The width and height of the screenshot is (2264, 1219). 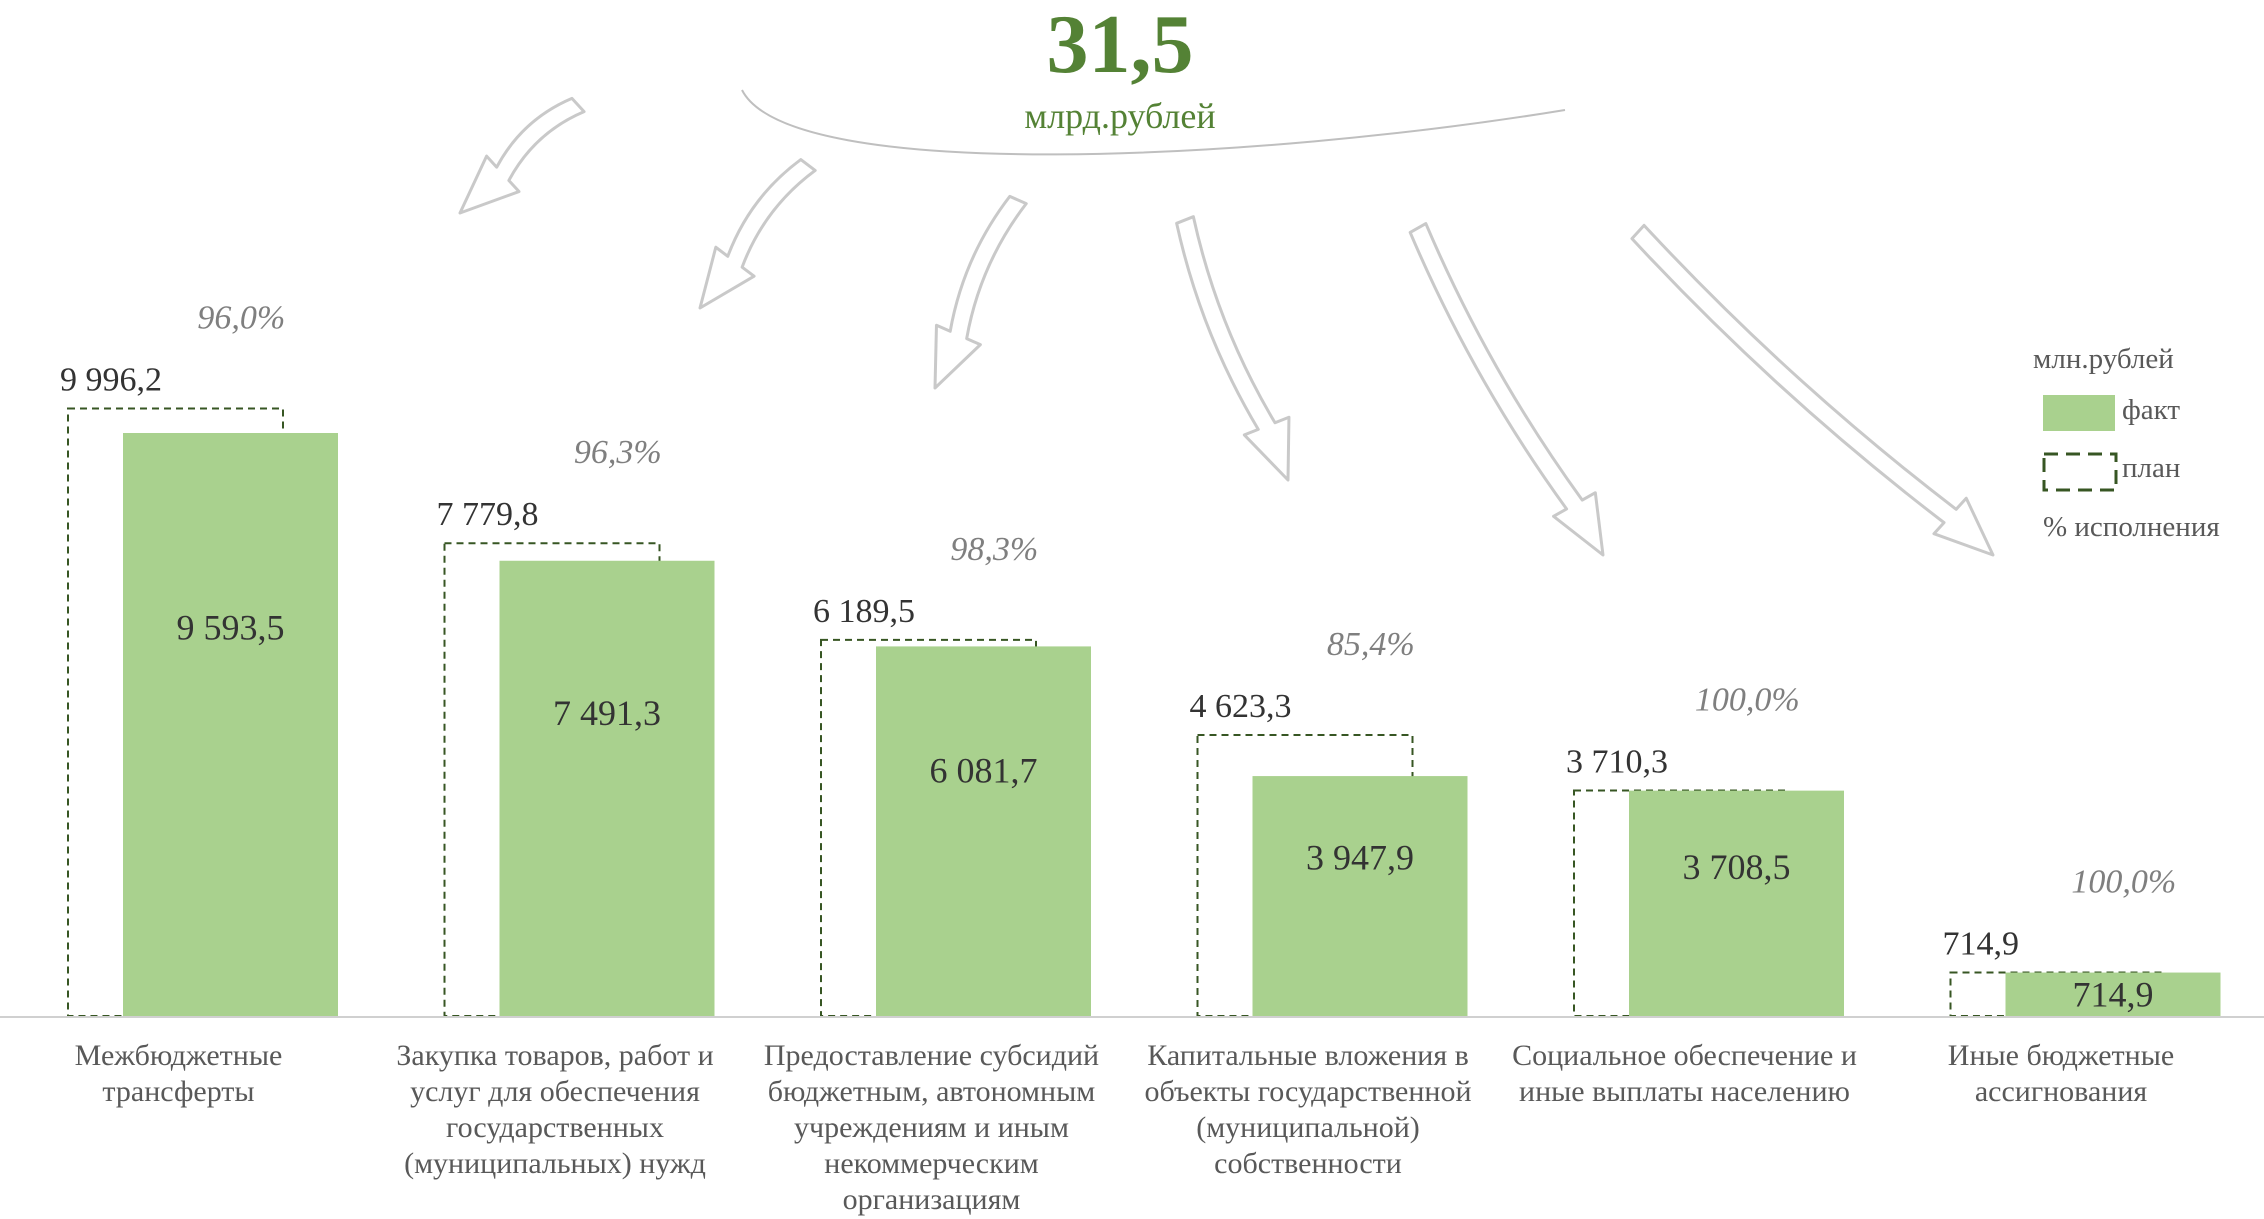 I want to click on category-label-line: Закупка товаров, работ и, so click(x=554, y=1055).